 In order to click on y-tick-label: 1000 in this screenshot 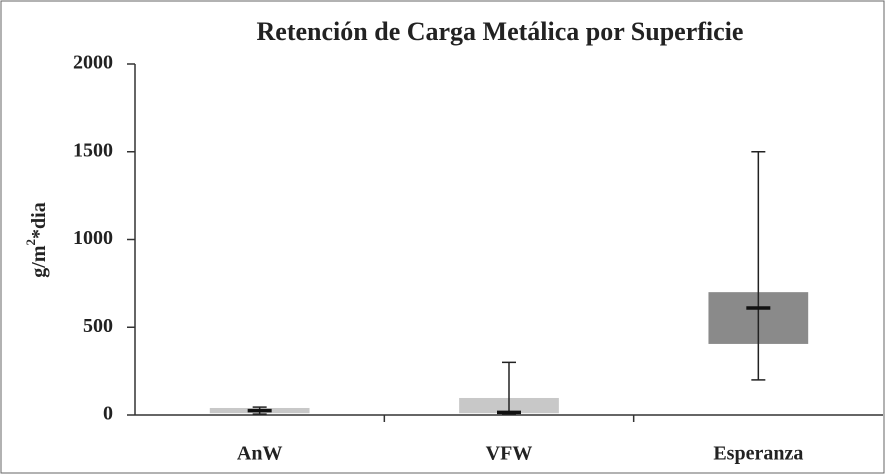, I will do `click(93, 238)`.